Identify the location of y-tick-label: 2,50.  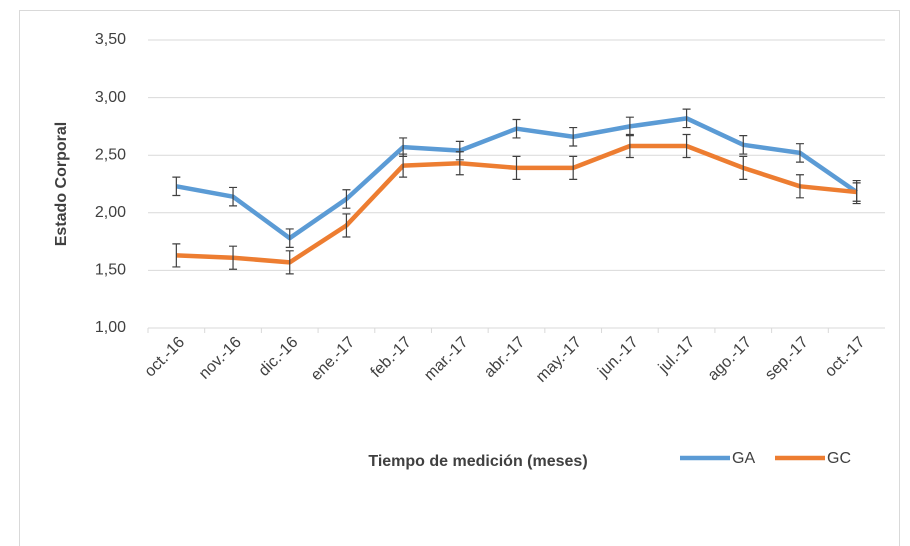
(110, 154).